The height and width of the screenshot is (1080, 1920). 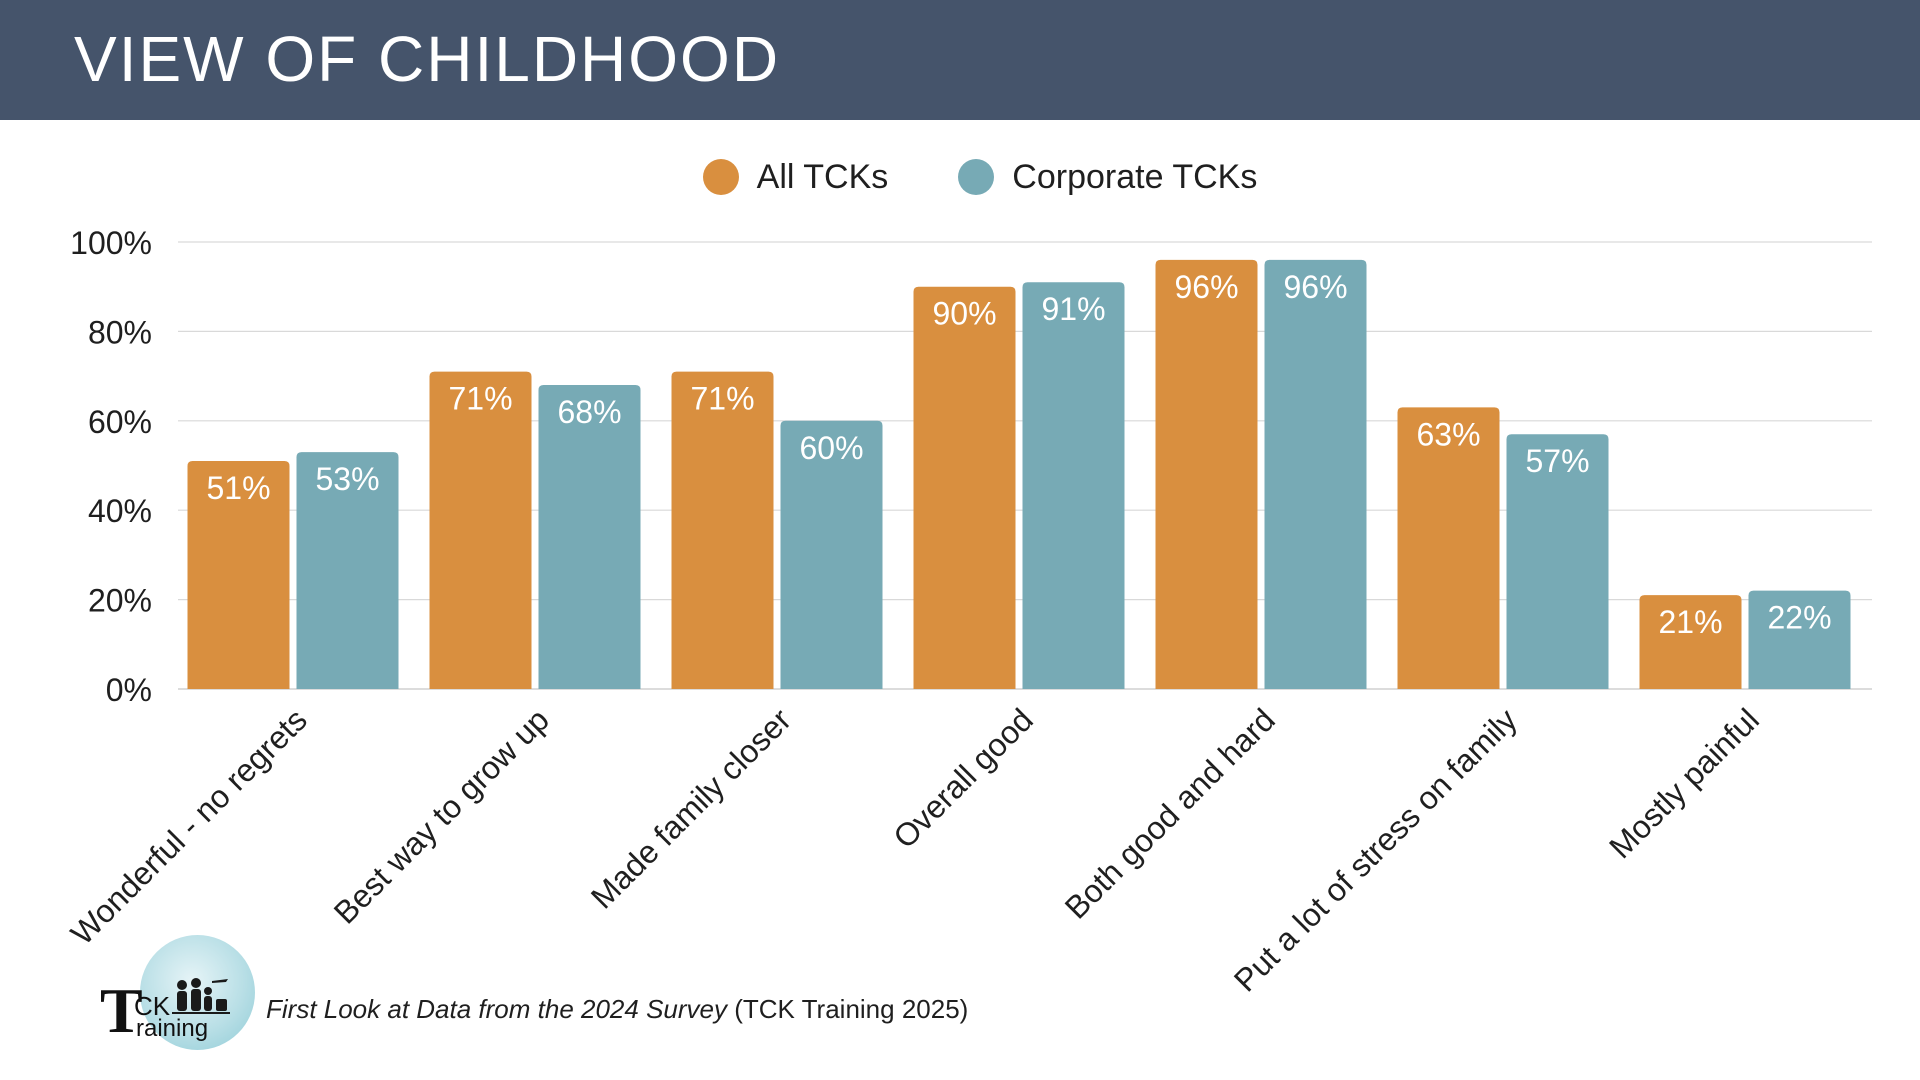 What do you see at coordinates (1448, 434) in the screenshot?
I see `data-label: 63%` at bounding box center [1448, 434].